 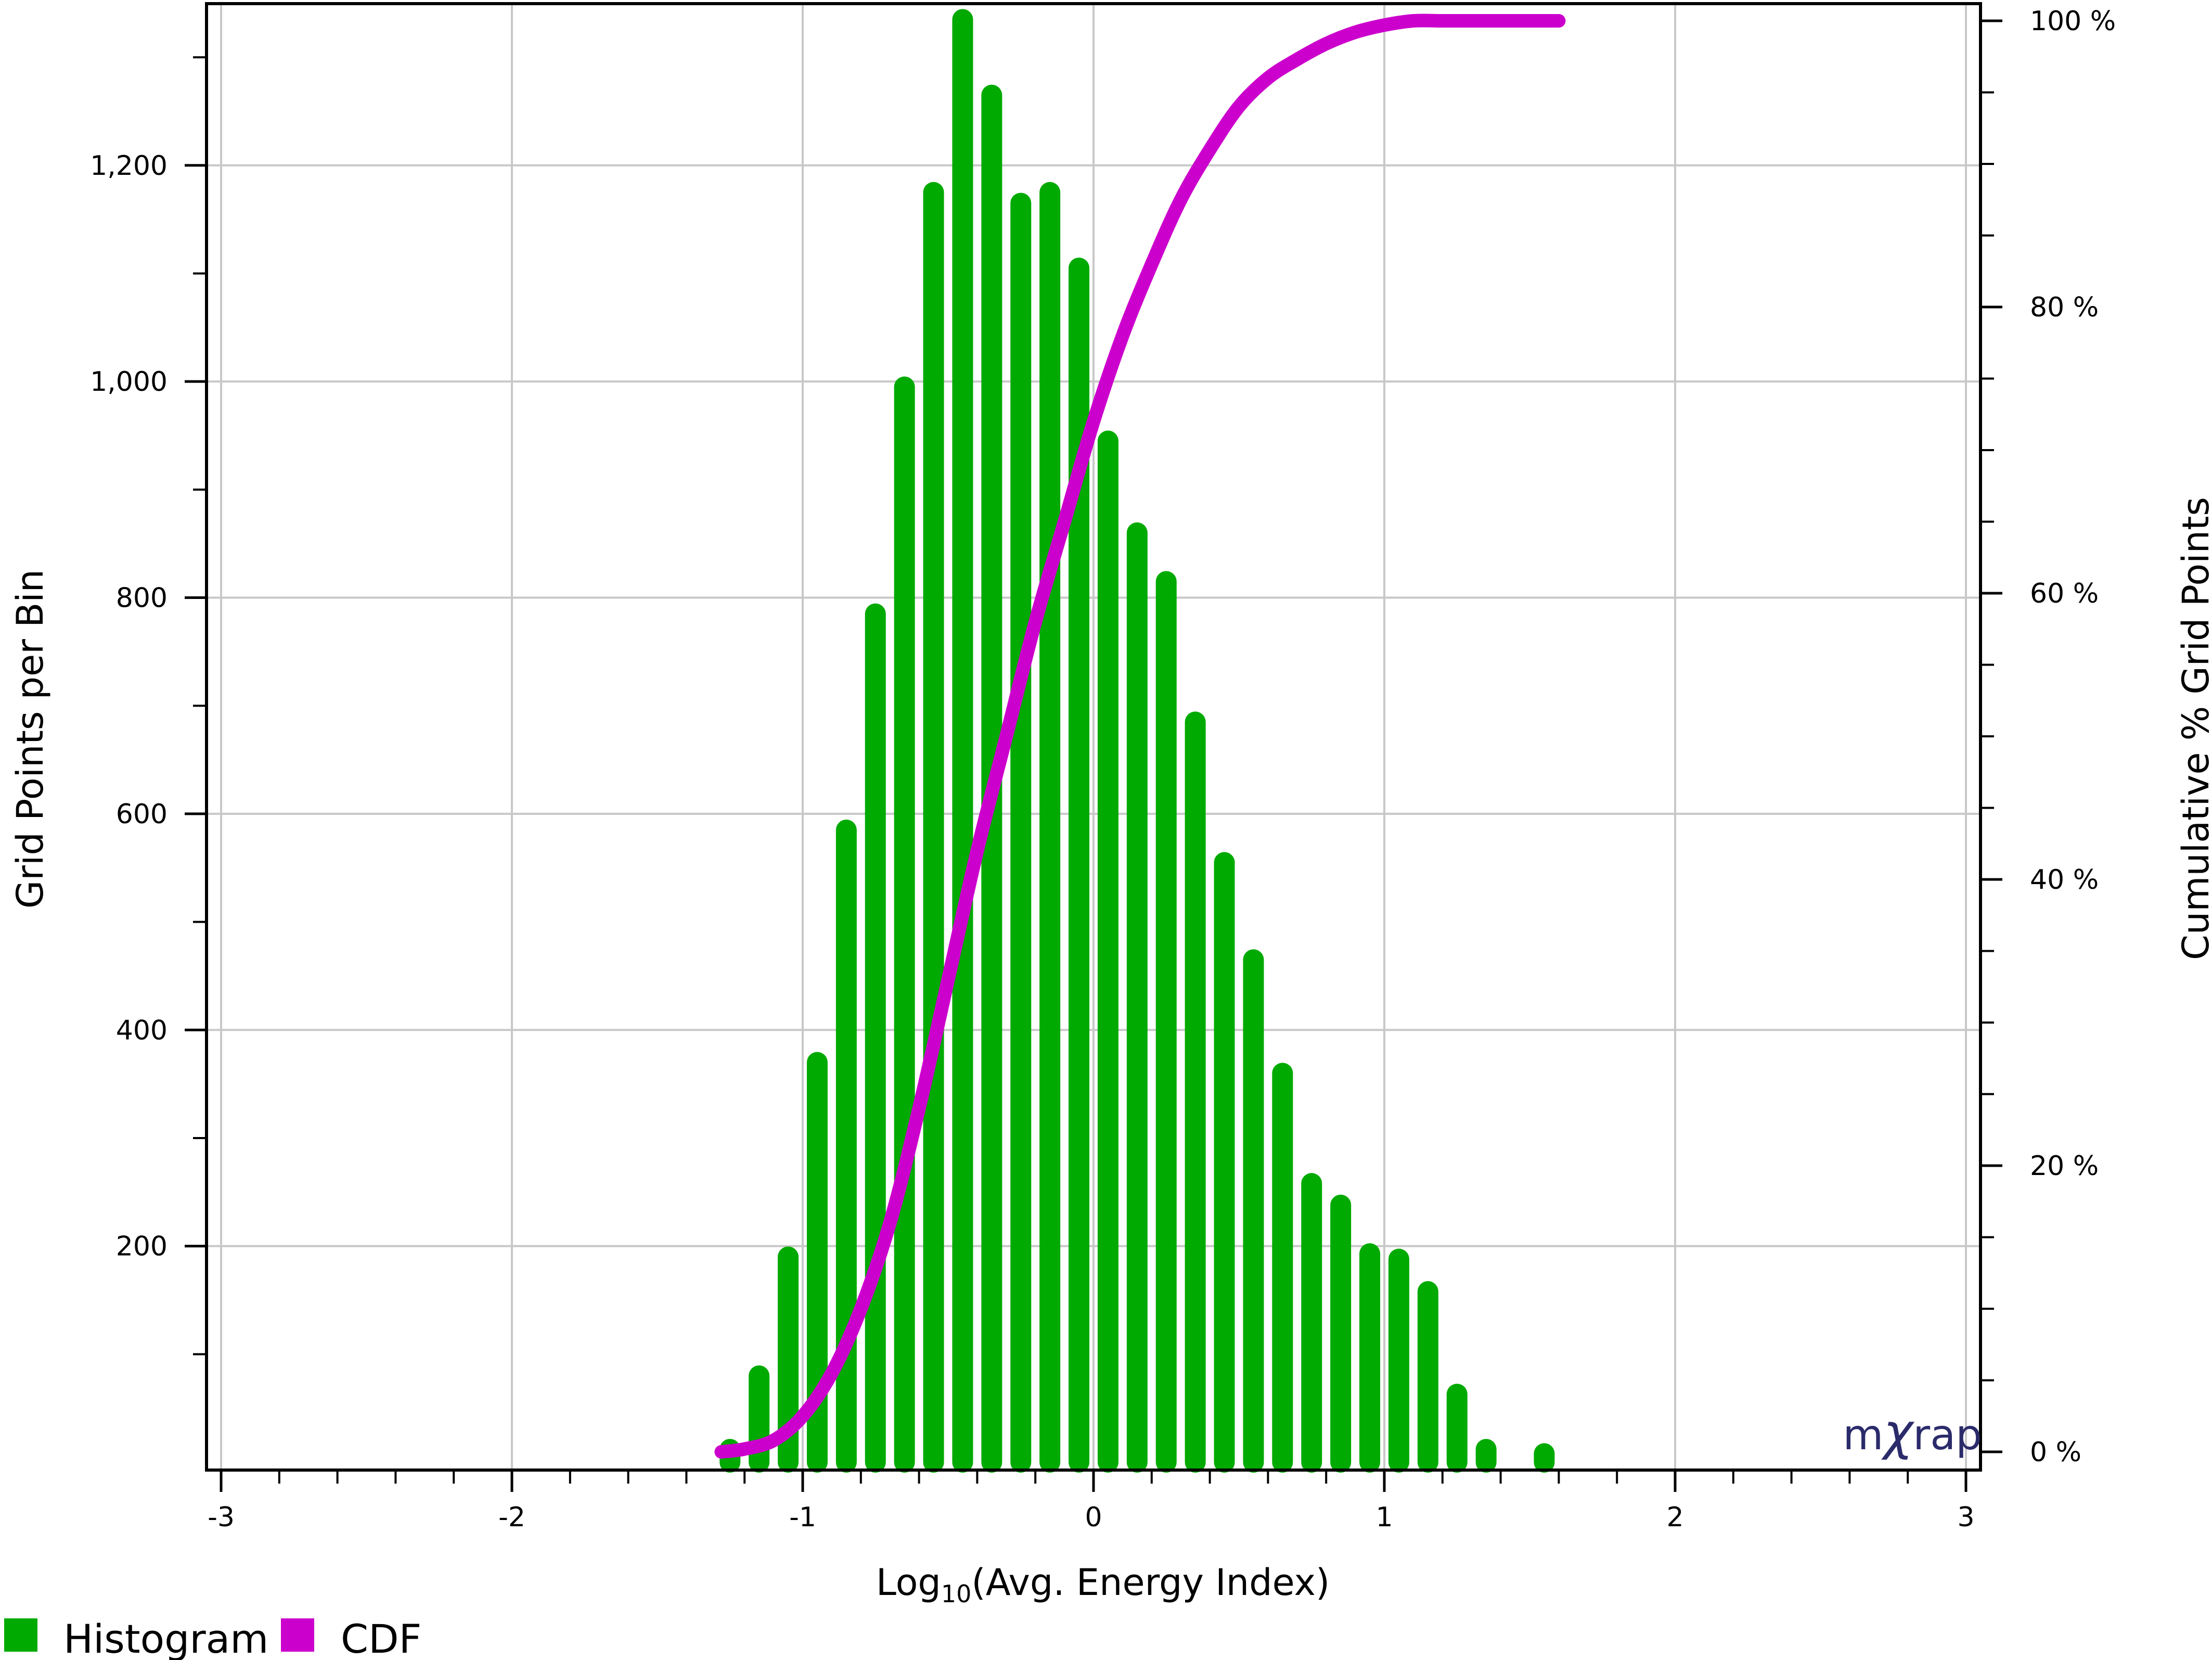 What do you see at coordinates (142, 598) in the screenshot?
I see `y-left-tick-label: 800` at bounding box center [142, 598].